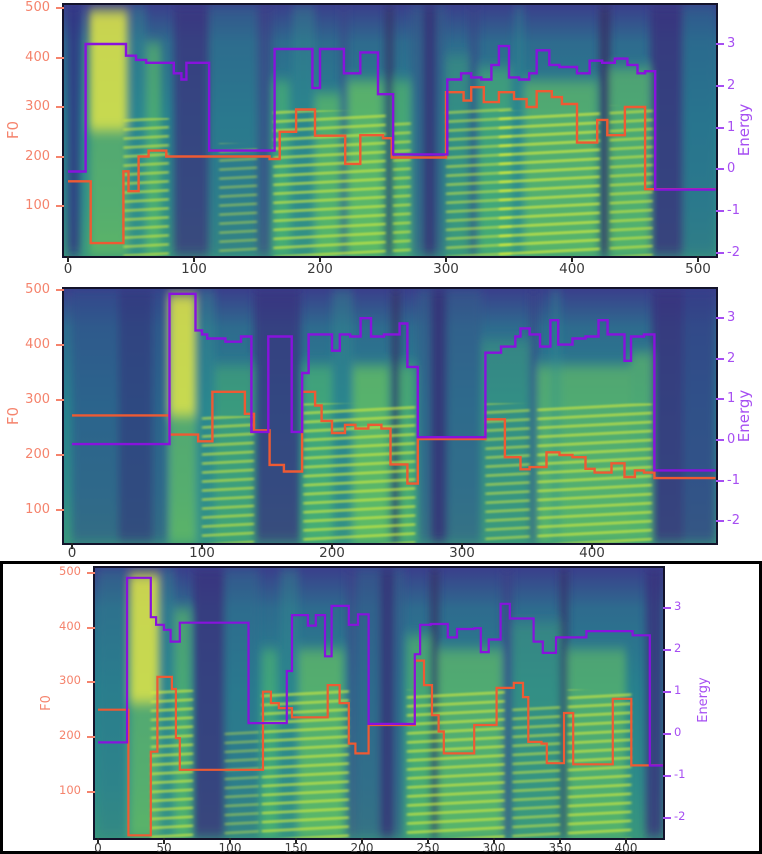 The image size is (762, 854). Describe the element at coordinates (394, 437) in the screenshot. I see `f0-curve` at that location.